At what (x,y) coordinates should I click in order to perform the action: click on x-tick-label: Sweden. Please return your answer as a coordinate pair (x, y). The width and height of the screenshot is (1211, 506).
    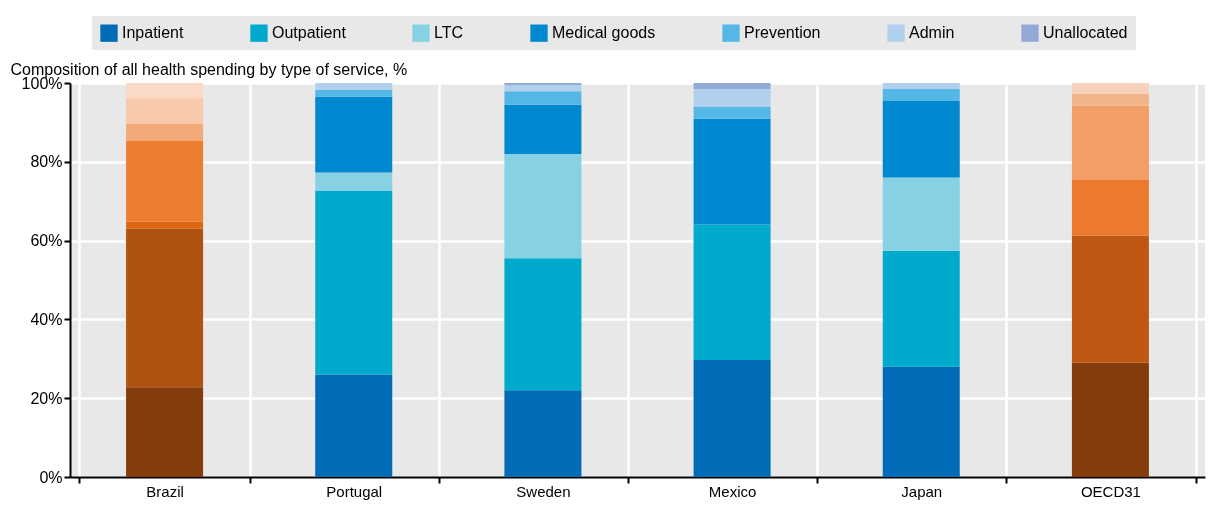
    Looking at the image, I should click on (543, 491).